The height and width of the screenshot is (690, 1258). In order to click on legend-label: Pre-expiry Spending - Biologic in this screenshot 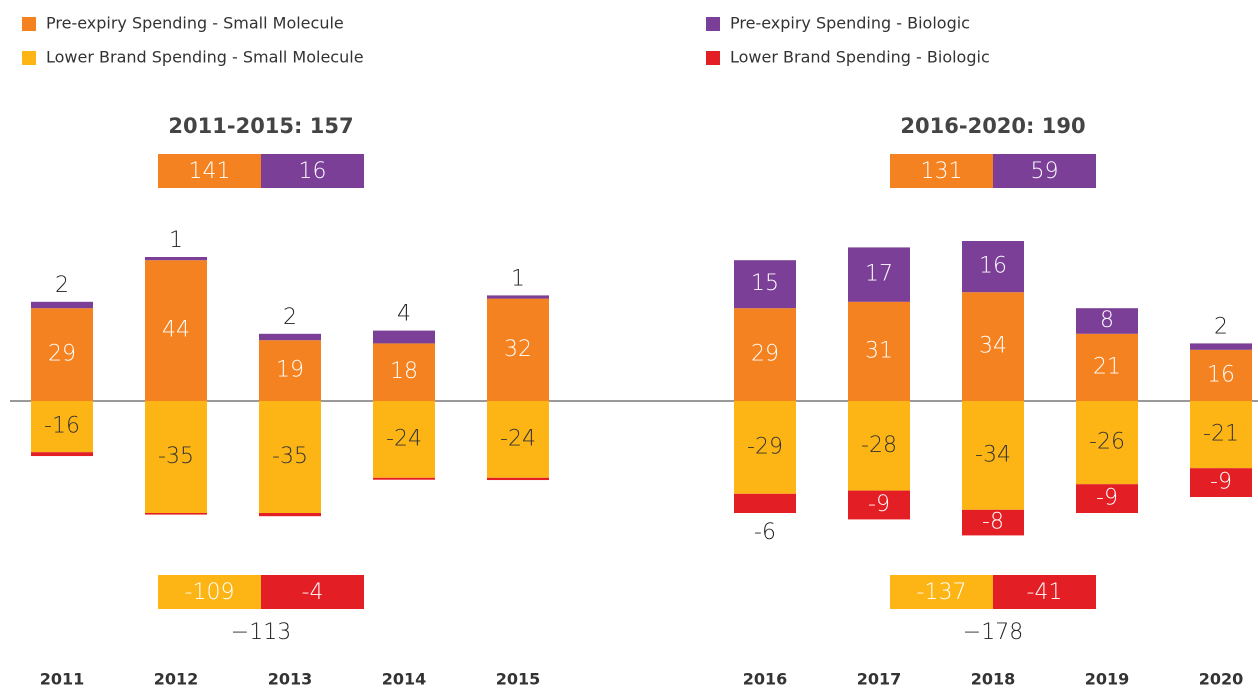, I will do `click(850, 23)`.